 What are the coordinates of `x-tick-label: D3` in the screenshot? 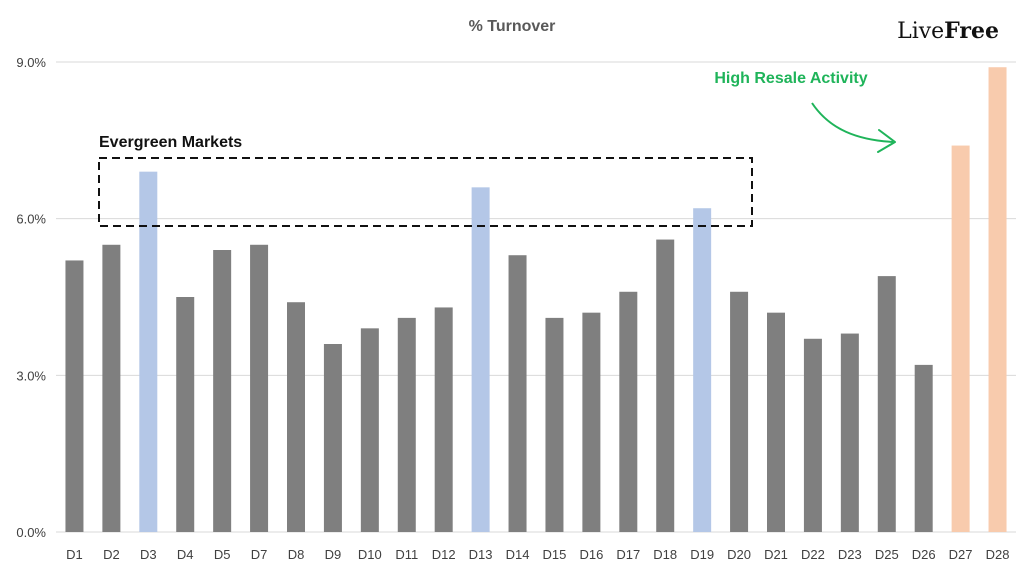 It's located at (148, 554).